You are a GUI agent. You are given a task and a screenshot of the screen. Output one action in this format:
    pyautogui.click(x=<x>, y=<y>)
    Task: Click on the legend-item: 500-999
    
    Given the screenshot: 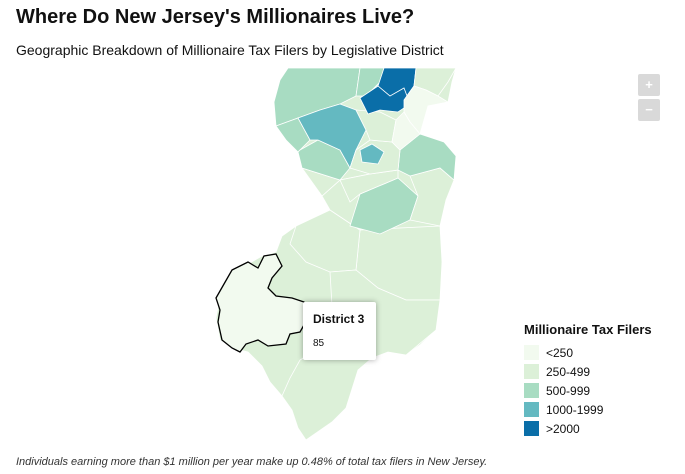 What is the action you would take?
    pyautogui.click(x=599, y=390)
    